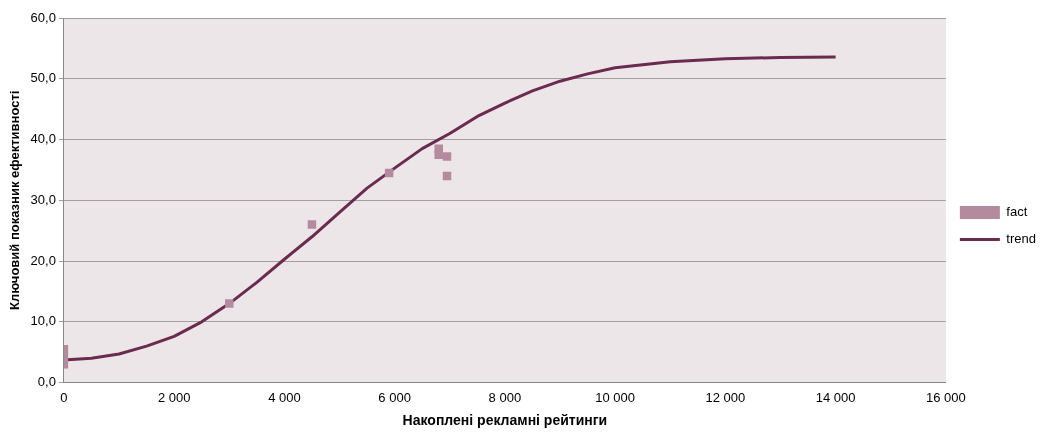 This screenshot has height=434, width=1056. What do you see at coordinates (43, 260) in the screenshot?
I see `y-tick-label: 20,0` at bounding box center [43, 260].